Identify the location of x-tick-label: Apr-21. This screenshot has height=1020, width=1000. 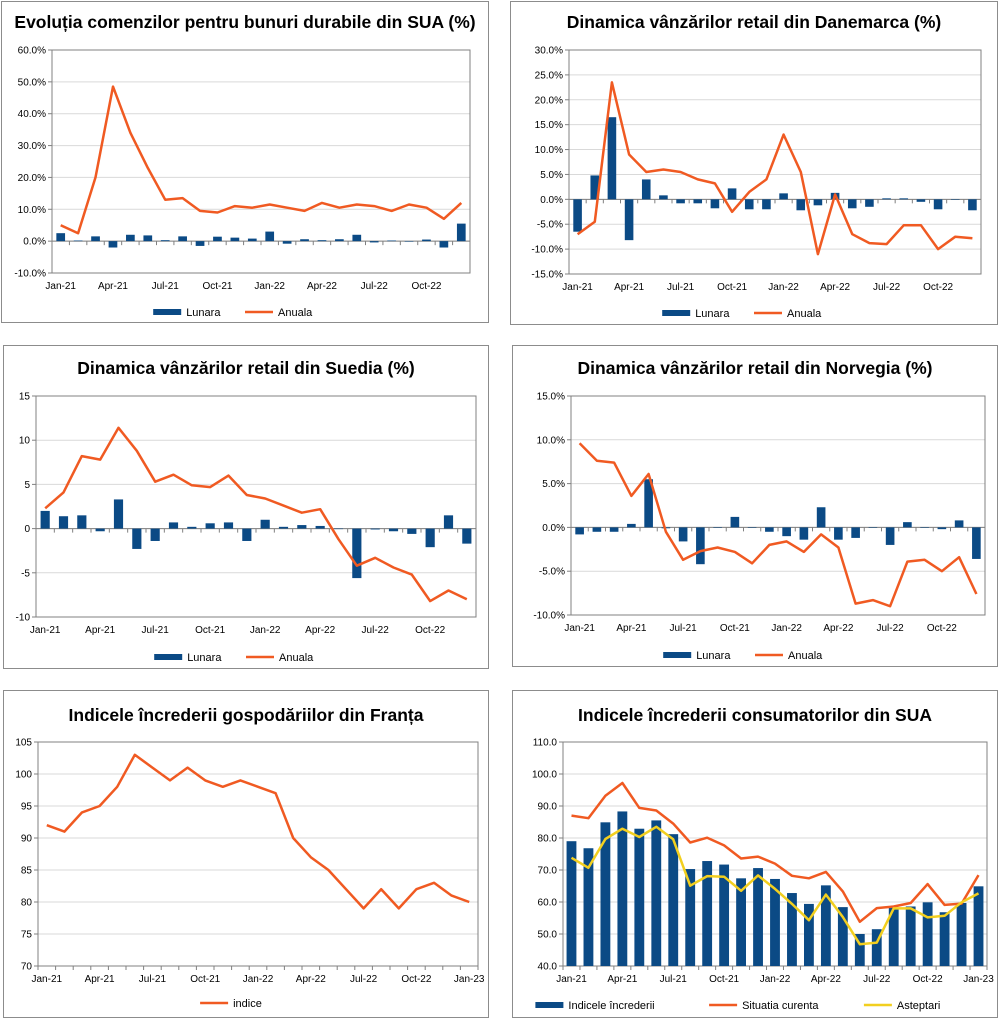
(100, 630).